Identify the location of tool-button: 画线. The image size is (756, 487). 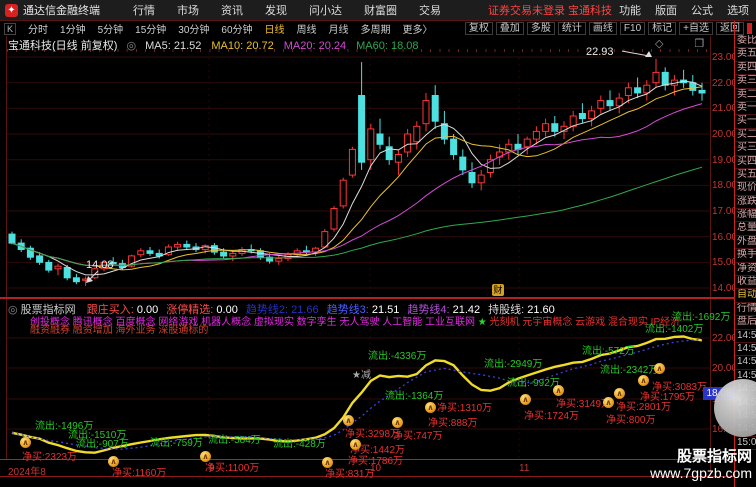
(602, 28).